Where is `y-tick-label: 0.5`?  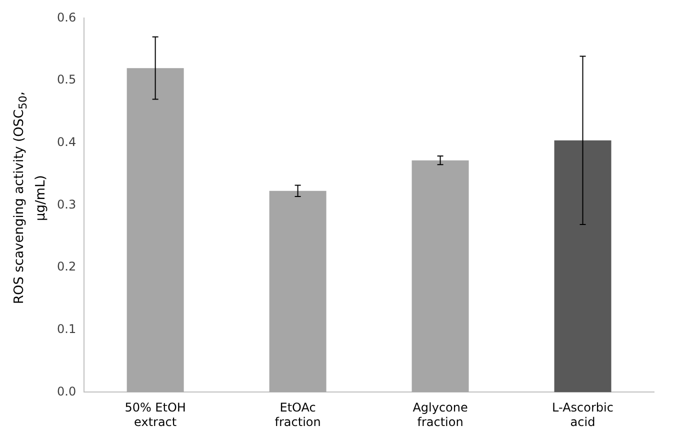
y-tick-label: 0.5 is located at coordinates (66, 79).